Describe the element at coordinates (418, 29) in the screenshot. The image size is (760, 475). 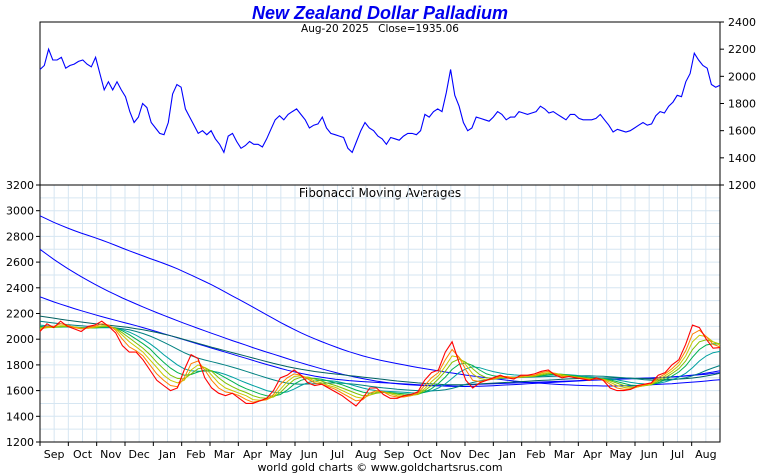
I see `close-label: Close=1935.06` at that location.